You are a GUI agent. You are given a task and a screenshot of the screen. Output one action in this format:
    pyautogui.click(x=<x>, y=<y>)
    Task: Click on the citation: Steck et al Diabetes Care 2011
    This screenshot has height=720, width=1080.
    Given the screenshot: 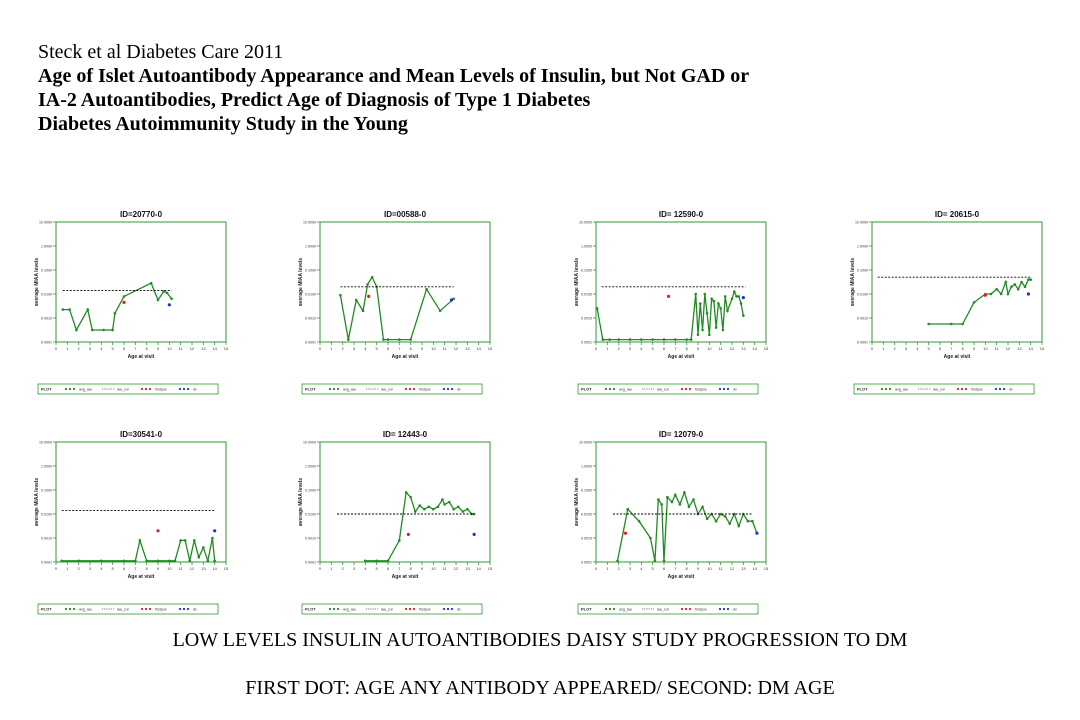 What is the action you would take?
    pyautogui.click(x=161, y=52)
    